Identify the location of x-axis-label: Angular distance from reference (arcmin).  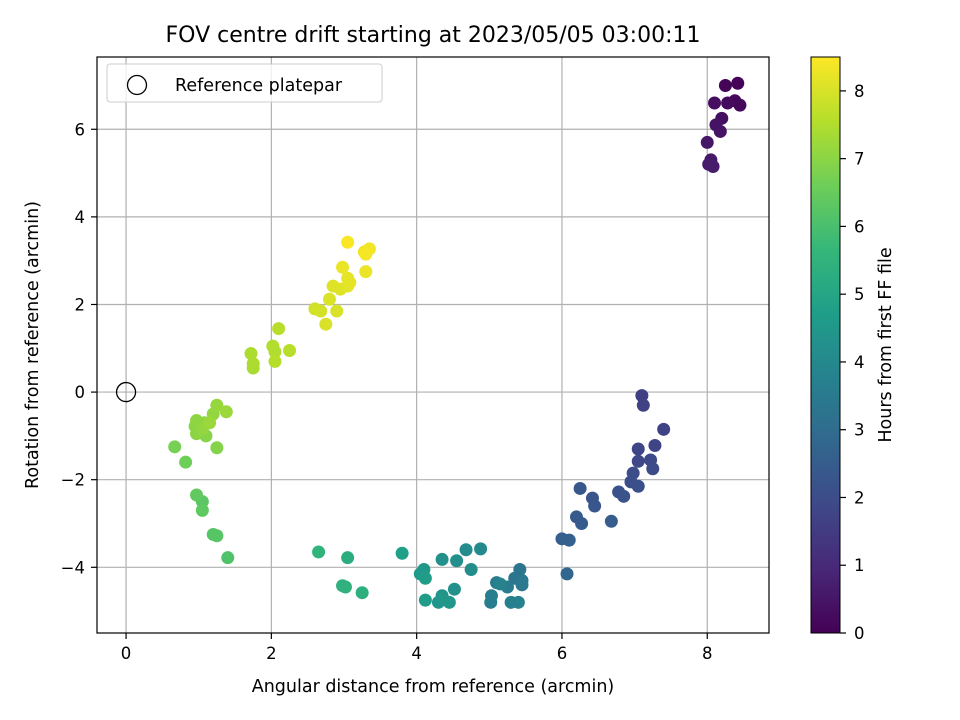
(433, 687).